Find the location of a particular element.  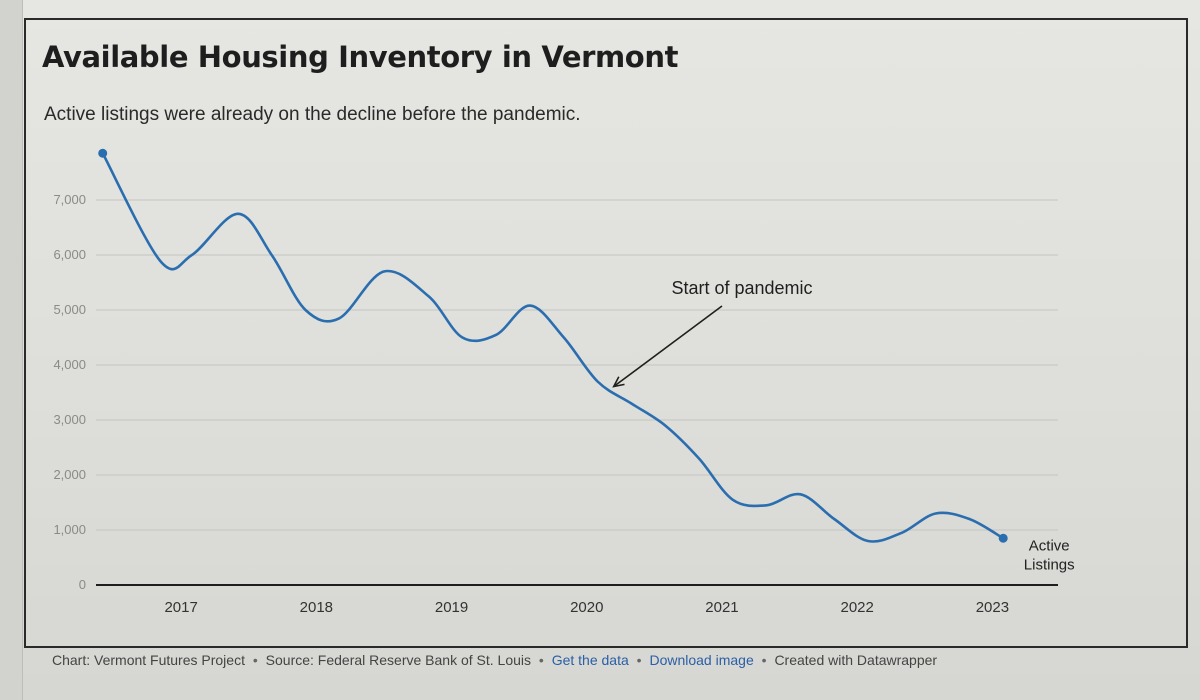

x-tick-label: 2017 is located at coordinates (180, 607).